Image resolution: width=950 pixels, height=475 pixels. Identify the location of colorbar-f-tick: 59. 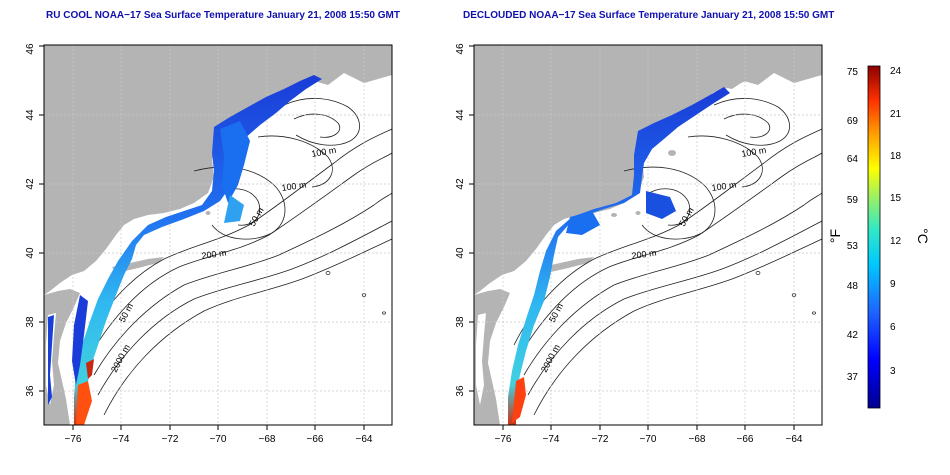
(853, 200).